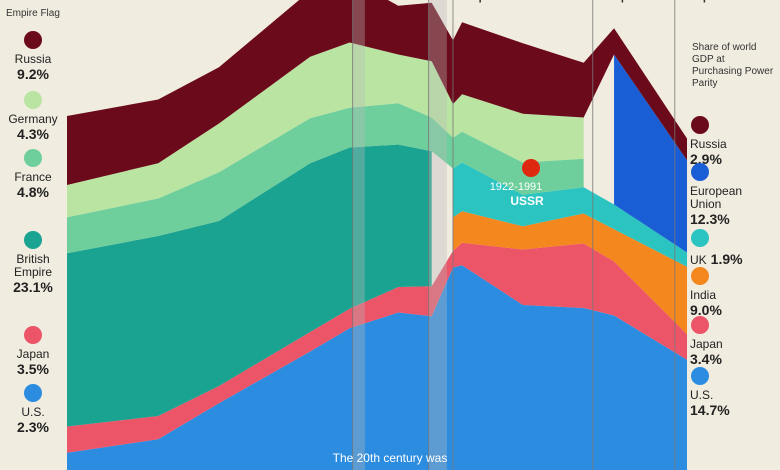  What do you see at coordinates (733, 141) in the screenshot?
I see `side-label: Russia 2.9%` at bounding box center [733, 141].